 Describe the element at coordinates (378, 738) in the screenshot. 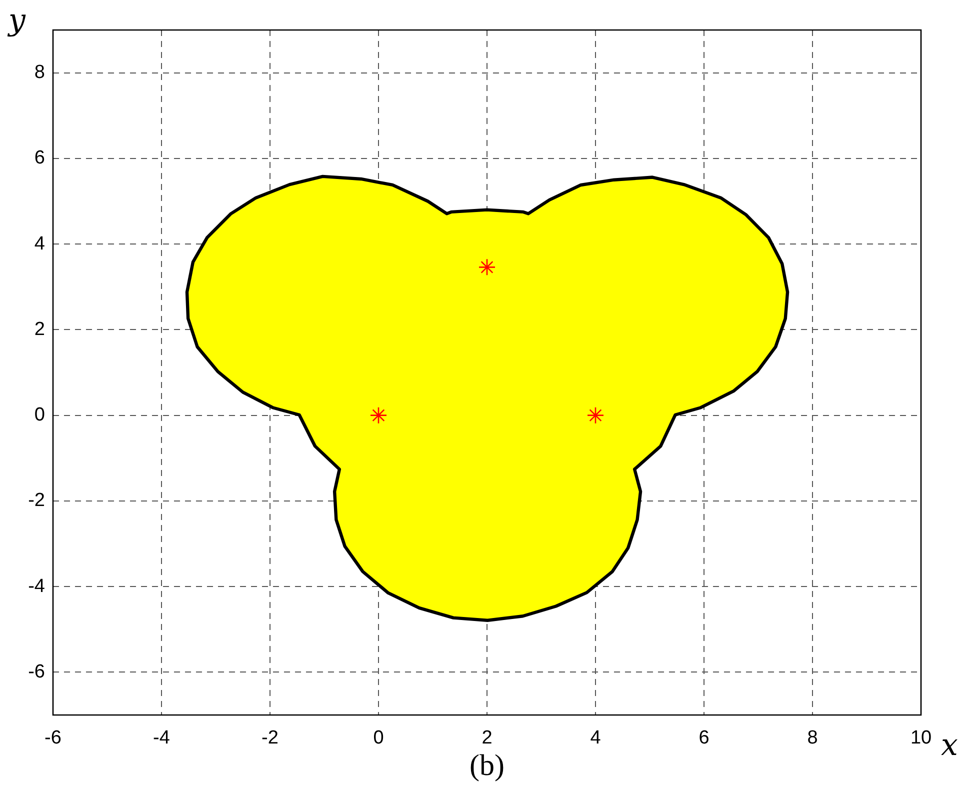

I see `x-tick-label: 0` at that location.